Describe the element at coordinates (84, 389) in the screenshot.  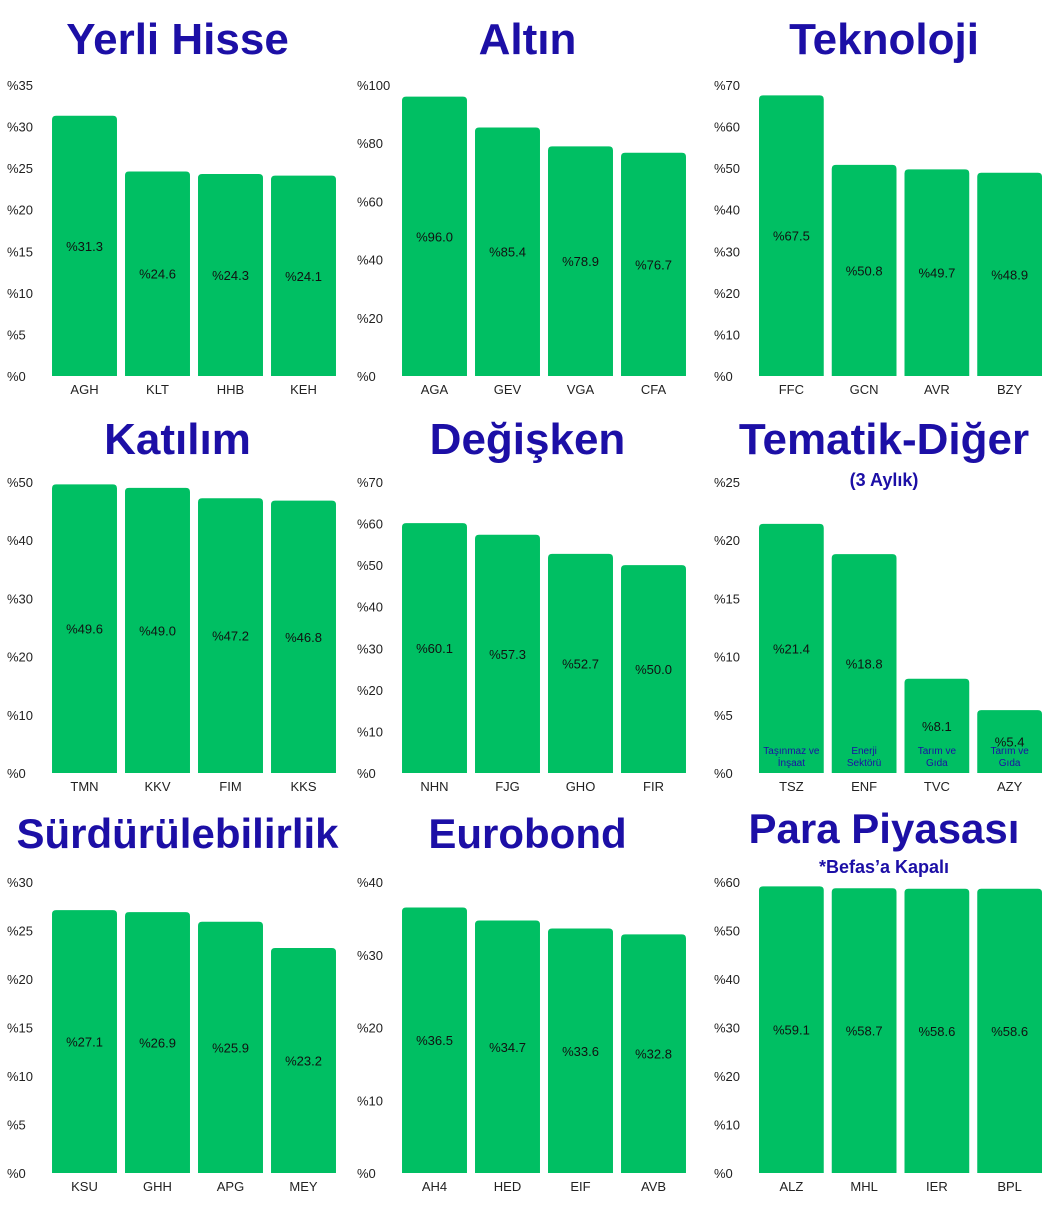
I see `x-tick-label: AGH` at that location.